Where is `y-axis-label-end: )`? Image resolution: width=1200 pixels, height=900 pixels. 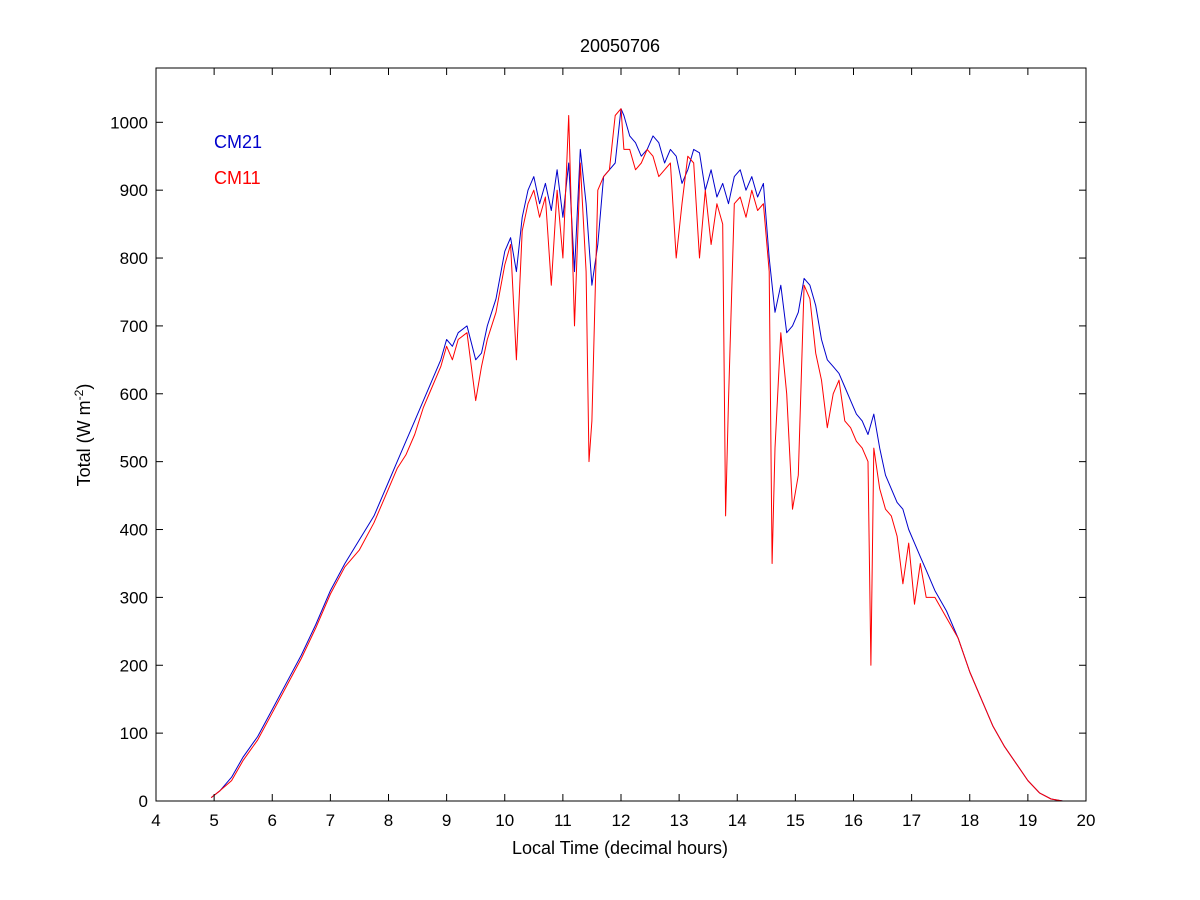 y-axis-label-end: ) is located at coordinates (84, 387).